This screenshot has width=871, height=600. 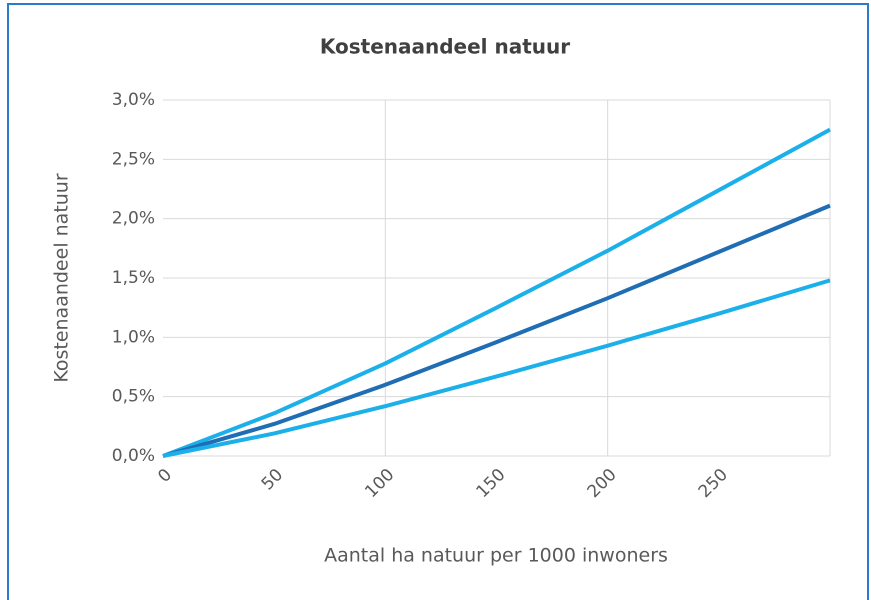 What do you see at coordinates (133, 219) in the screenshot?
I see `y-tick-label: 2,0%` at bounding box center [133, 219].